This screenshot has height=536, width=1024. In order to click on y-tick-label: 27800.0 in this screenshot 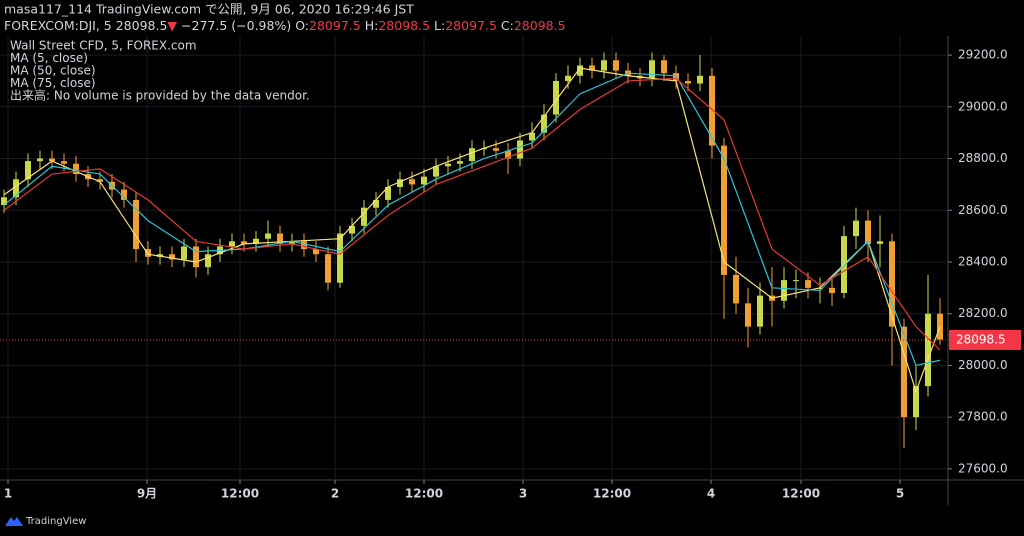, I will do `click(983, 417)`.